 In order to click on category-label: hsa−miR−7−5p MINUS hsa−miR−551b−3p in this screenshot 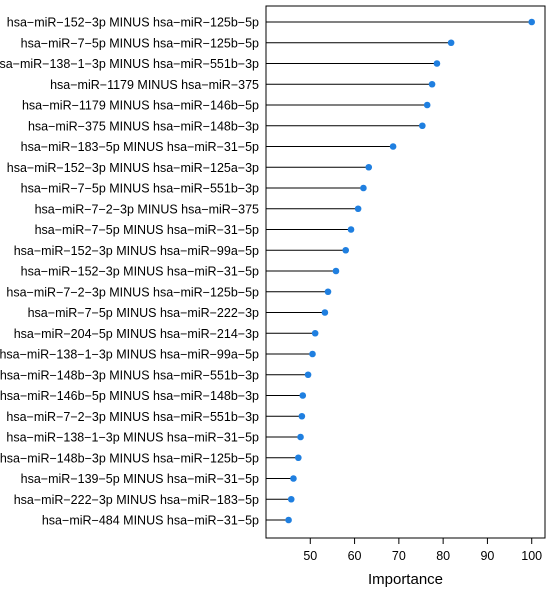, I will do `click(140, 189)`.